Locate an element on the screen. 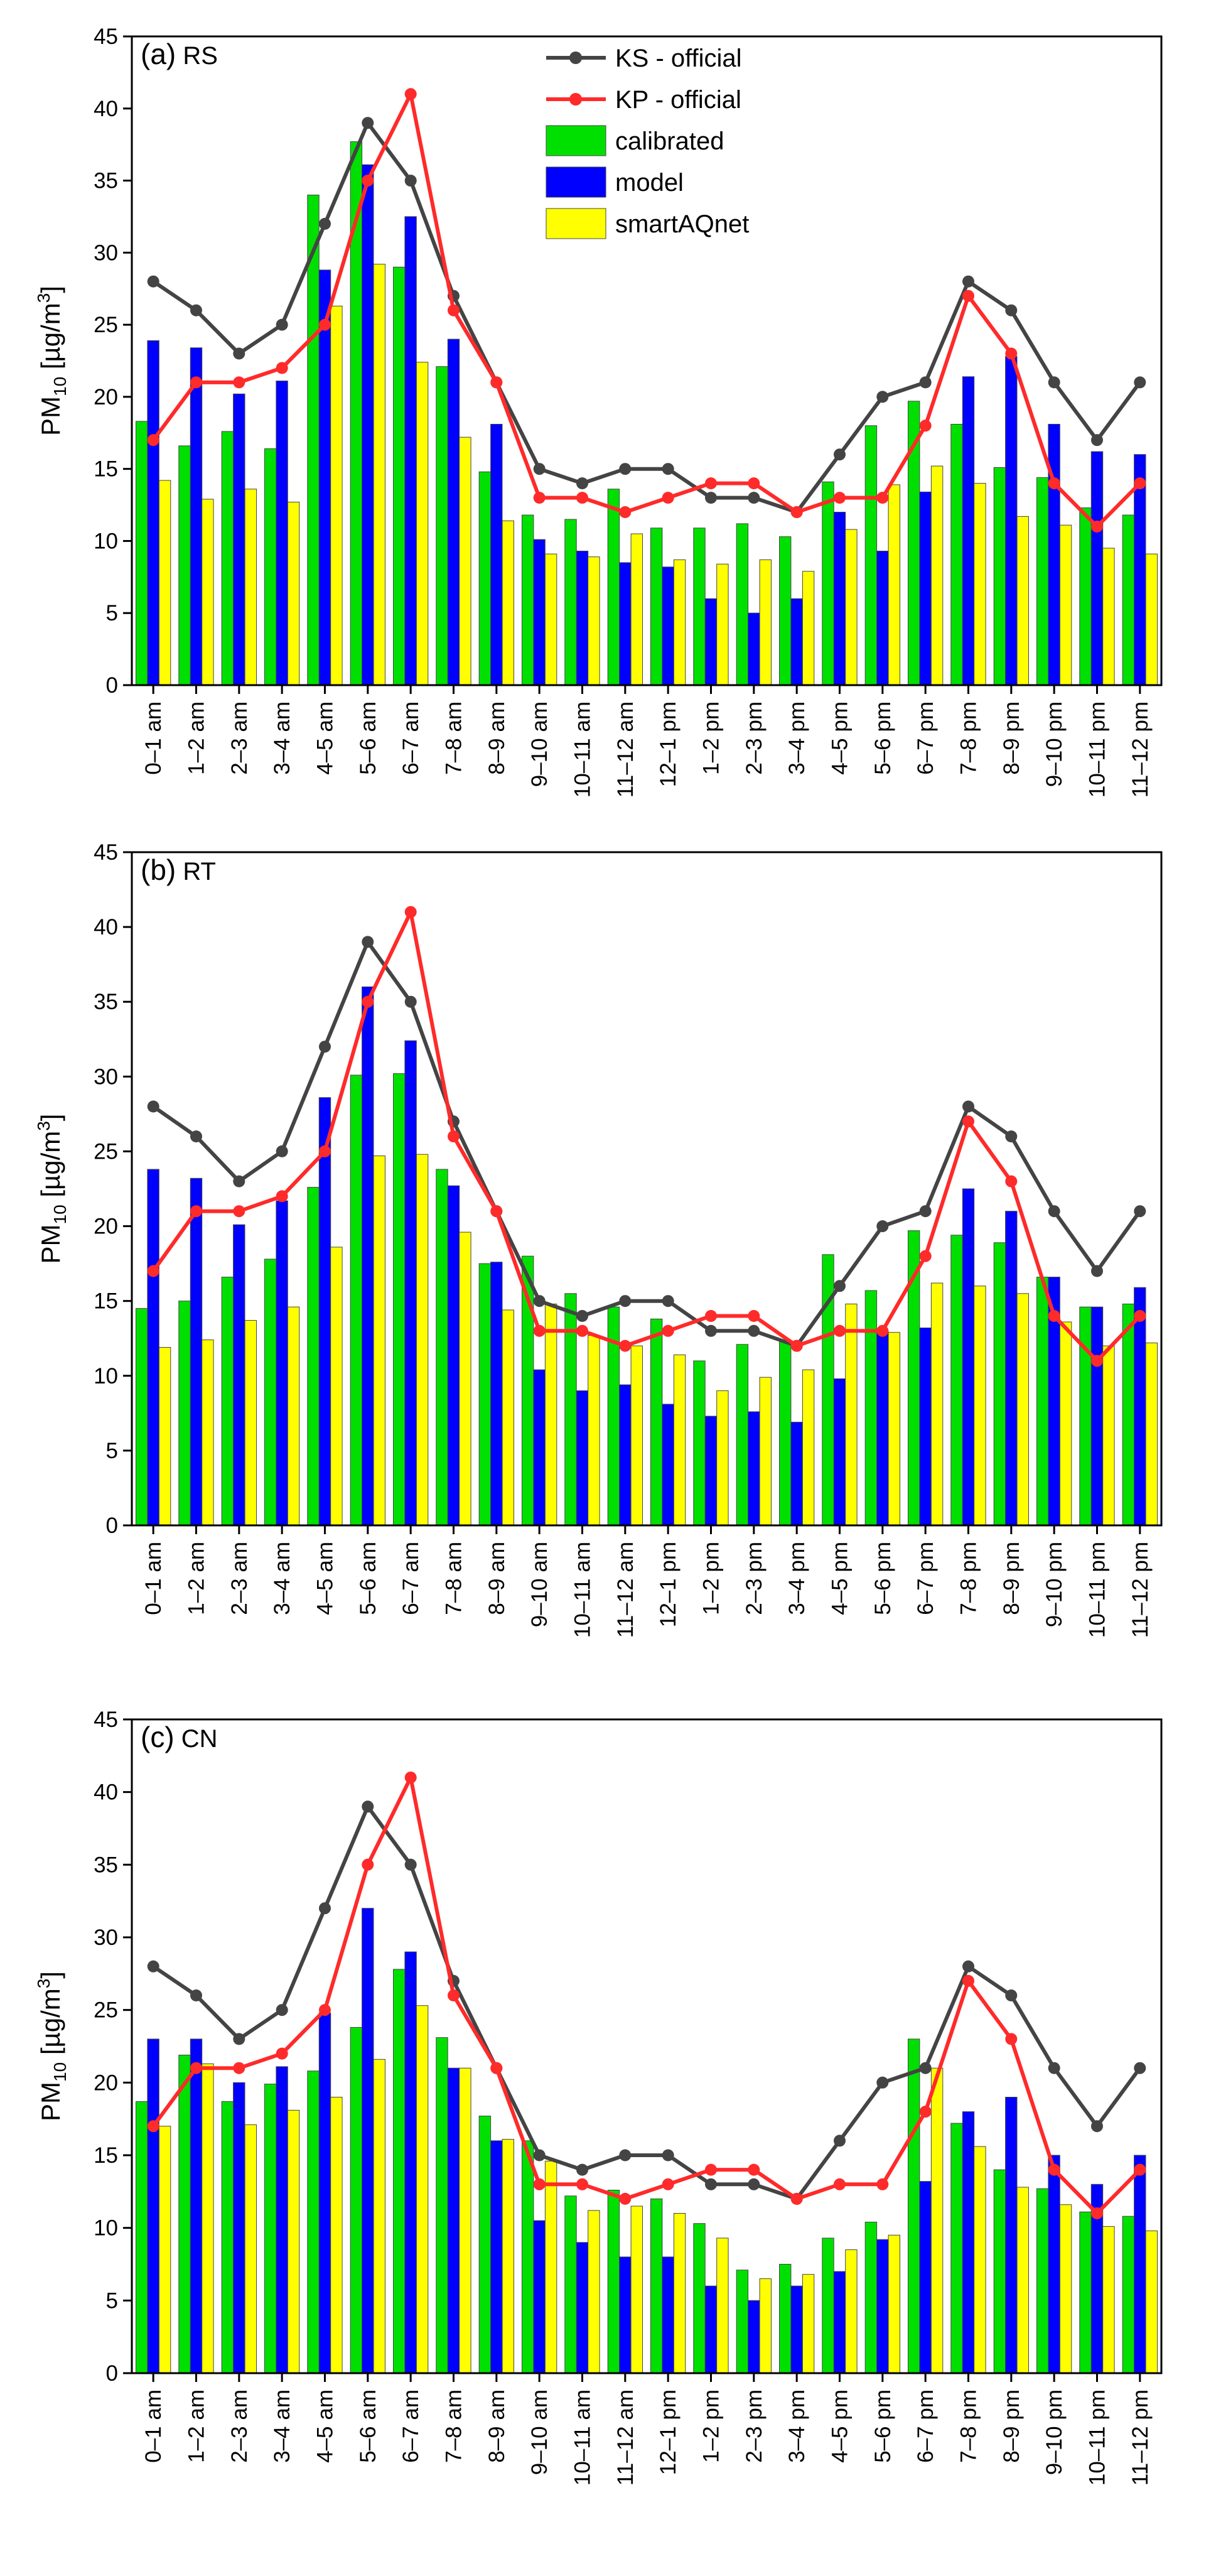  y-tick-label: 20 is located at coordinates (106, 1227).